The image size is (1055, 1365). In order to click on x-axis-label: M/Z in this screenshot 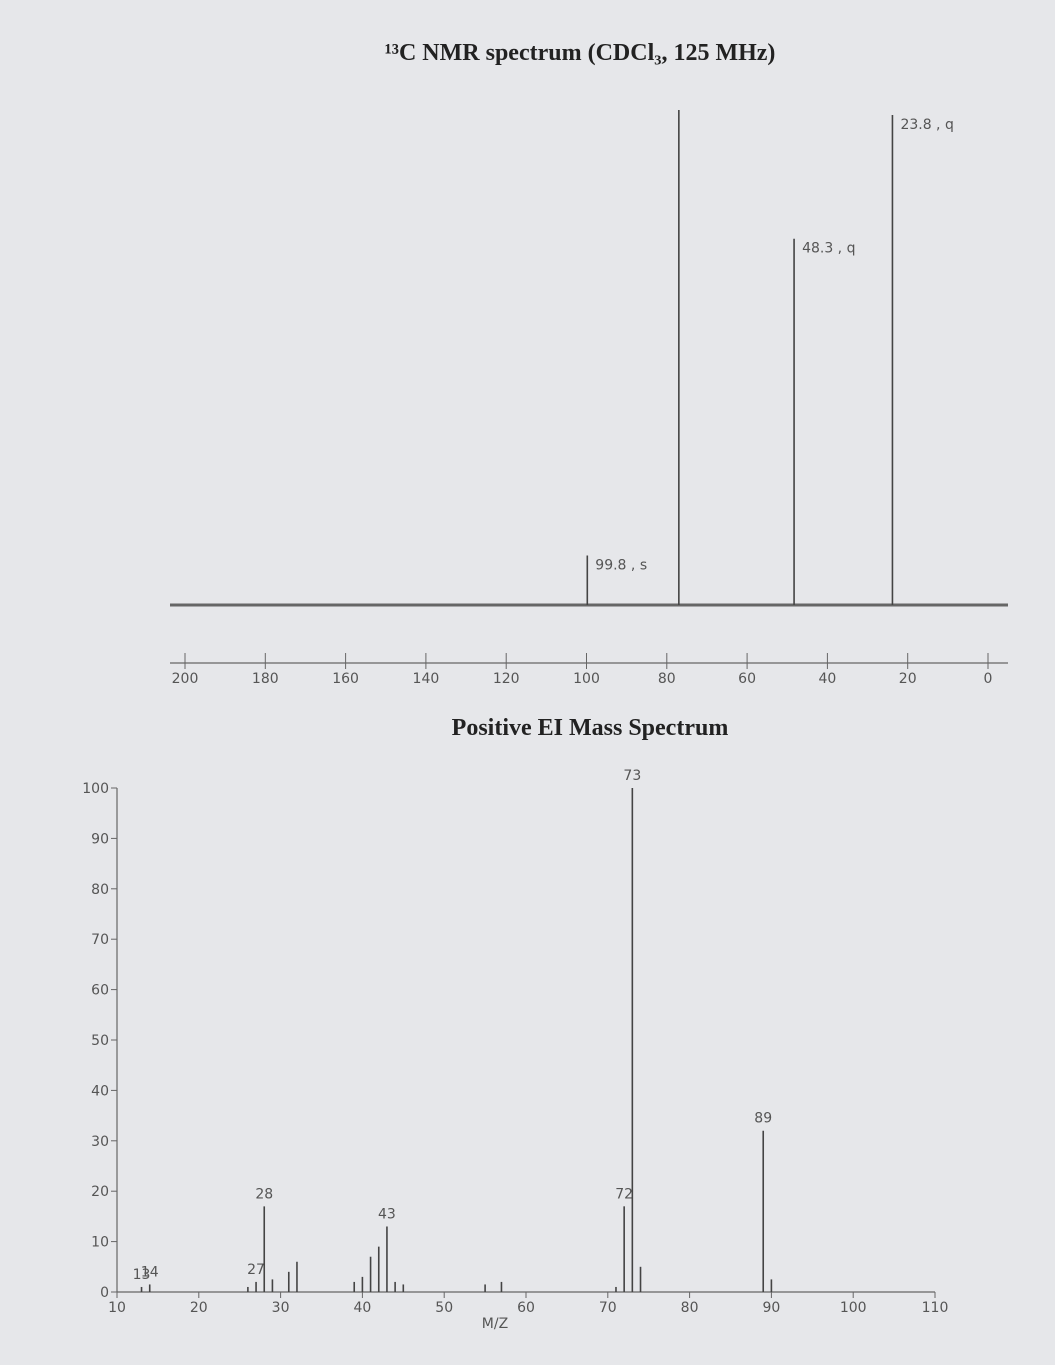, I will do `click(495, 1324)`.